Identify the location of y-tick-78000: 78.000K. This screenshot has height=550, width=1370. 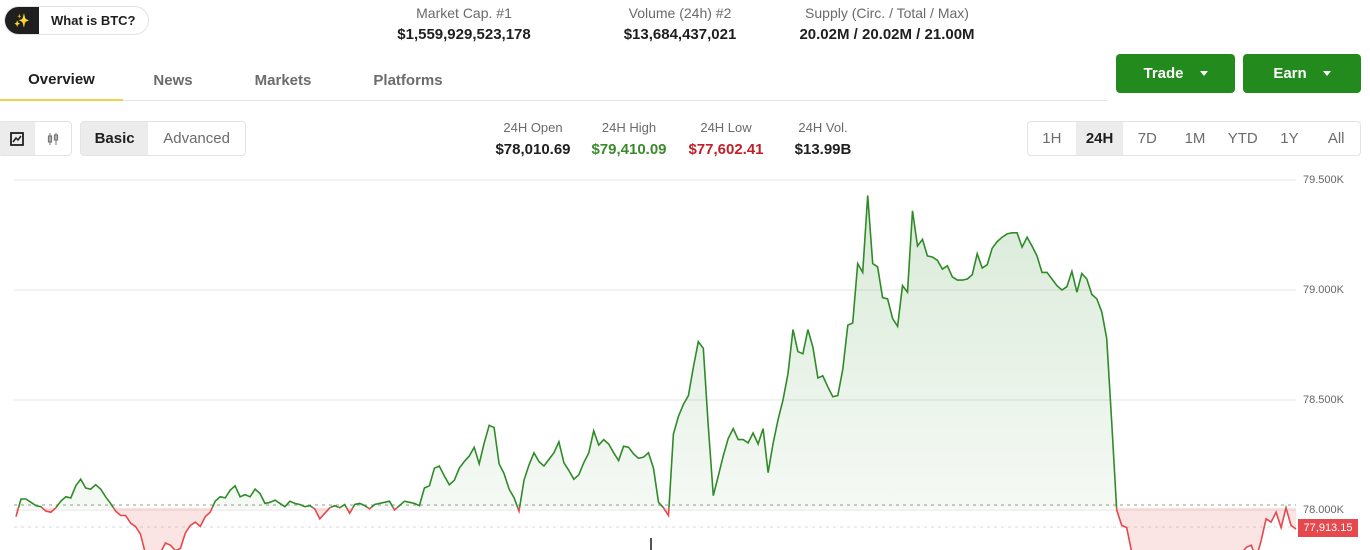
(1323, 510).